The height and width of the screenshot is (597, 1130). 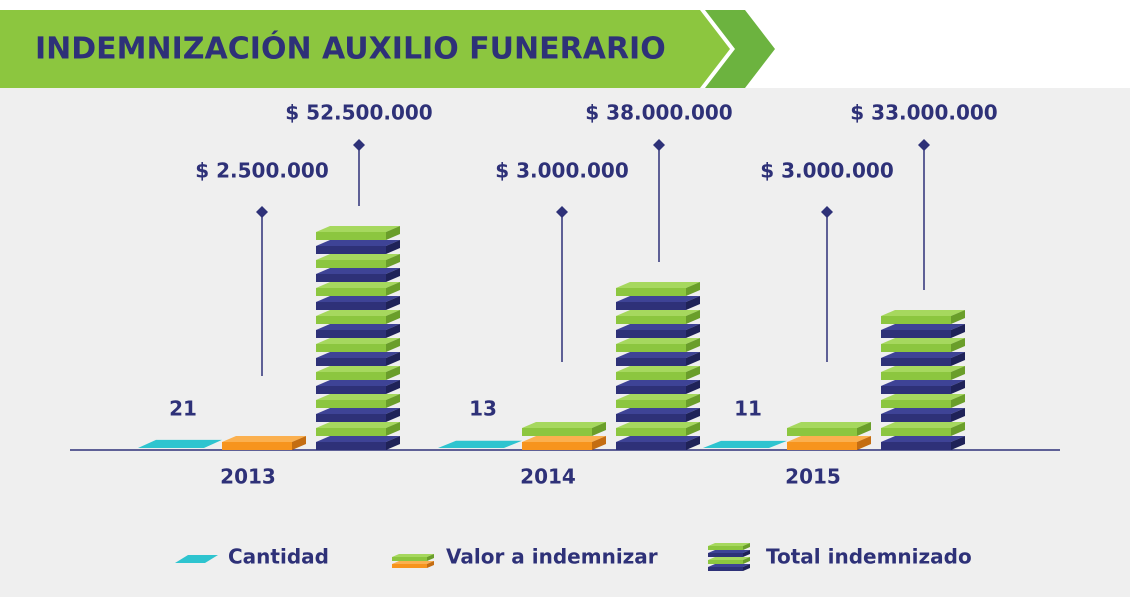 What do you see at coordinates (248, 477) in the screenshot?
I see `x-tick-label: 2013` at bounding box center [248, 477].